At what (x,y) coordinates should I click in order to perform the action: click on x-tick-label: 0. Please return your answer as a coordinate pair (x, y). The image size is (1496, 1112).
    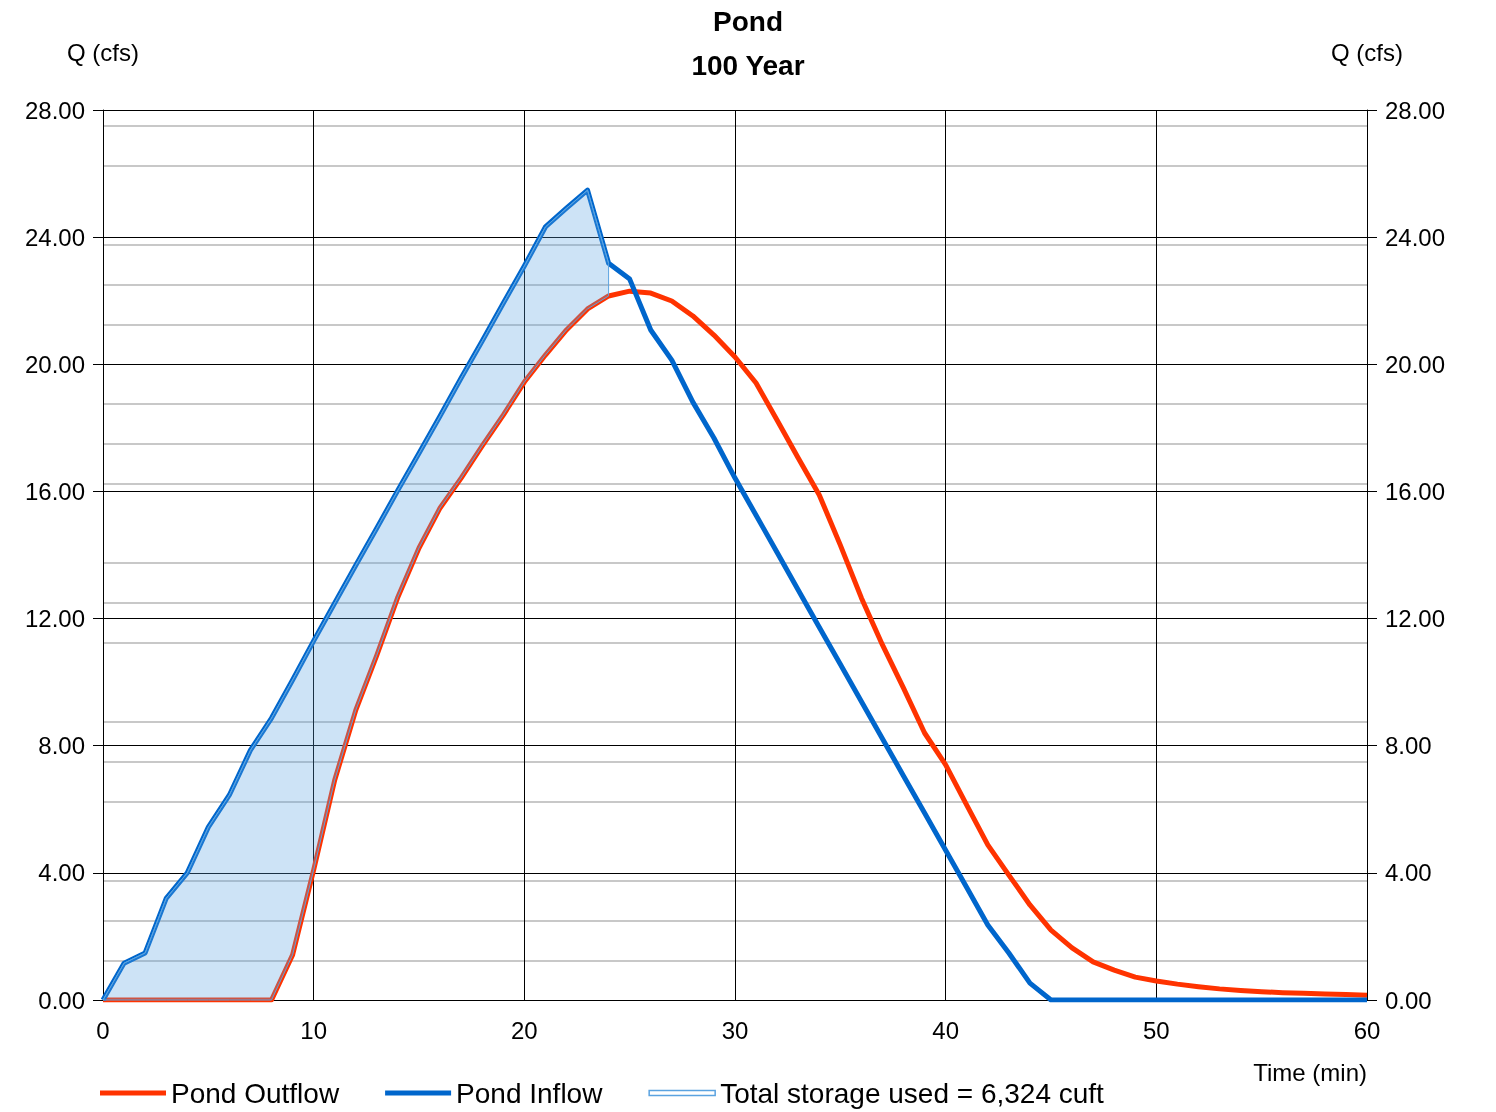
    Looking at the image, I should click on (103, 1030).